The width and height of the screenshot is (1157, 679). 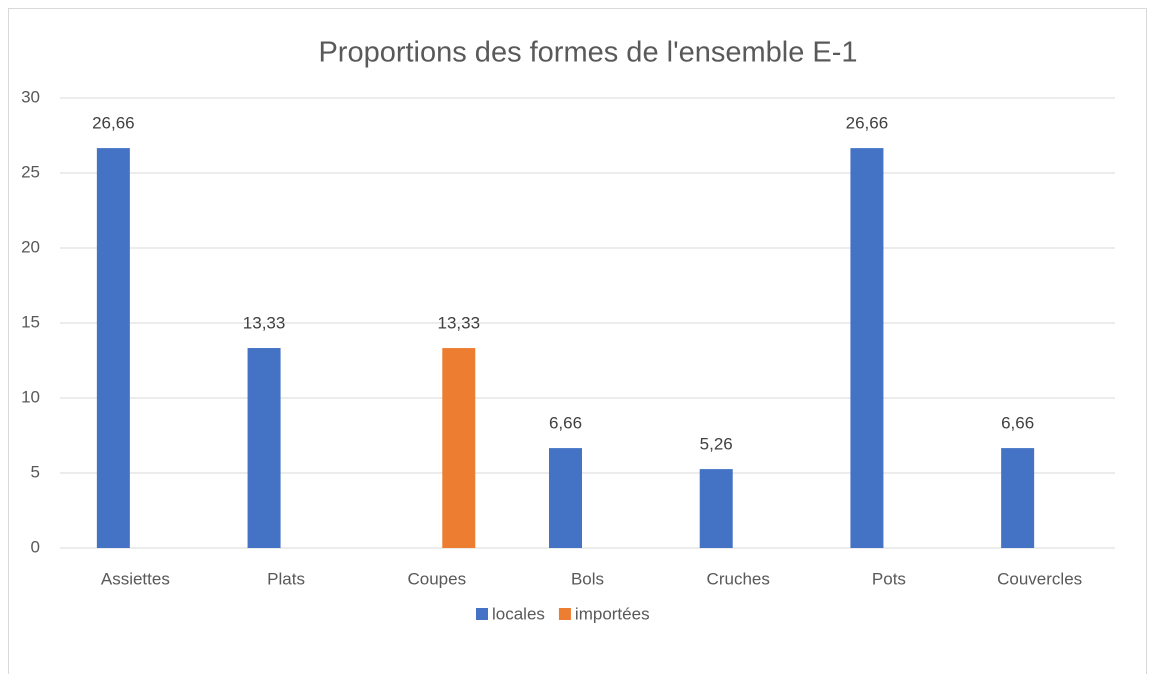 I want to click on y-tick-label: 20, so click(x=30, y=246).